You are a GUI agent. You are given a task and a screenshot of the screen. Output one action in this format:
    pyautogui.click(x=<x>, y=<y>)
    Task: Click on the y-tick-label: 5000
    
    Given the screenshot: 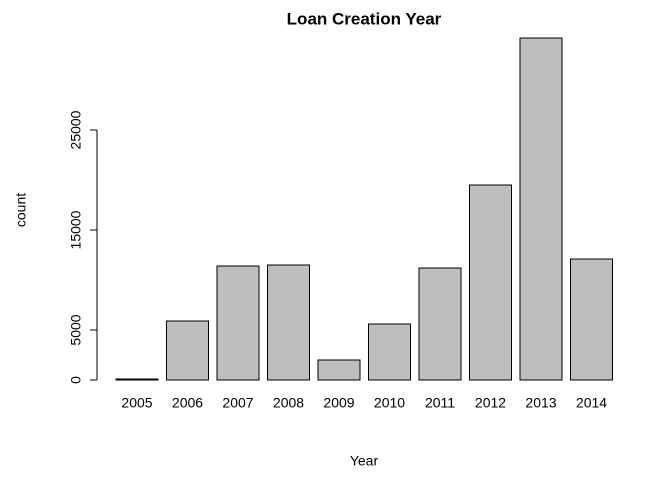 What is the action you would take?
    pyautogui.click(x=76, y=329)
    